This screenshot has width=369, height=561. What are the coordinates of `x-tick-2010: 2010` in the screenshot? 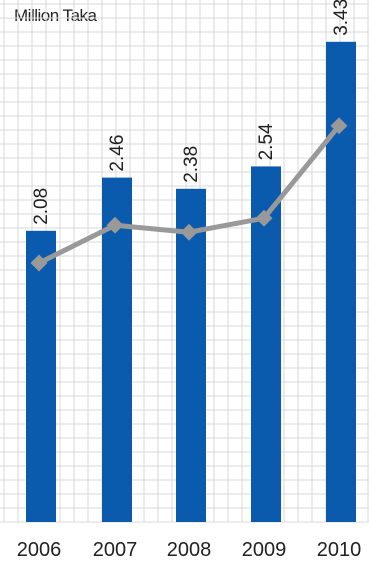 It's located at (339, 550).